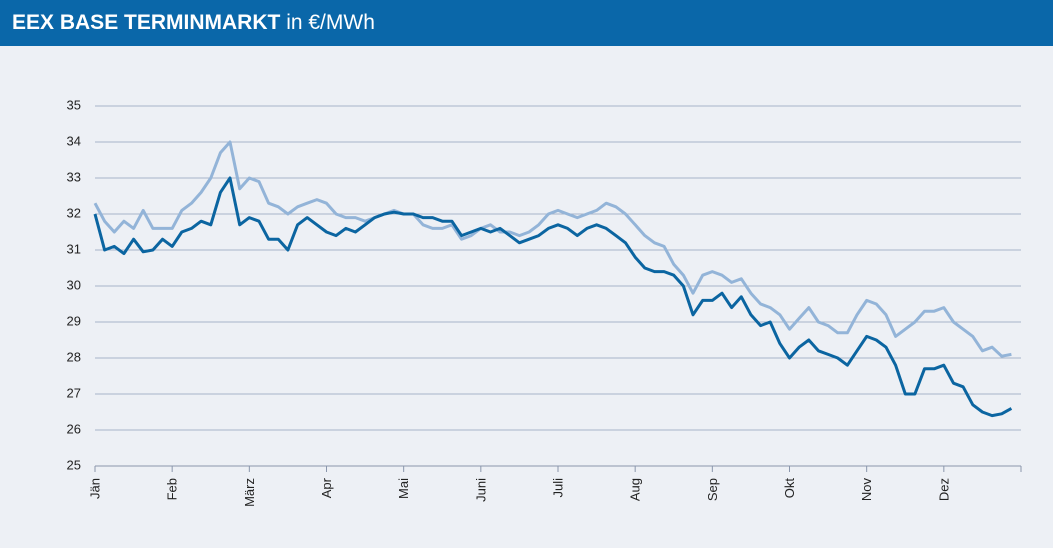 The image size is (1053, 548). Describe the element at coordinates (74, 356) in the screenshot. I see `y-tick-label: 28` at that location.